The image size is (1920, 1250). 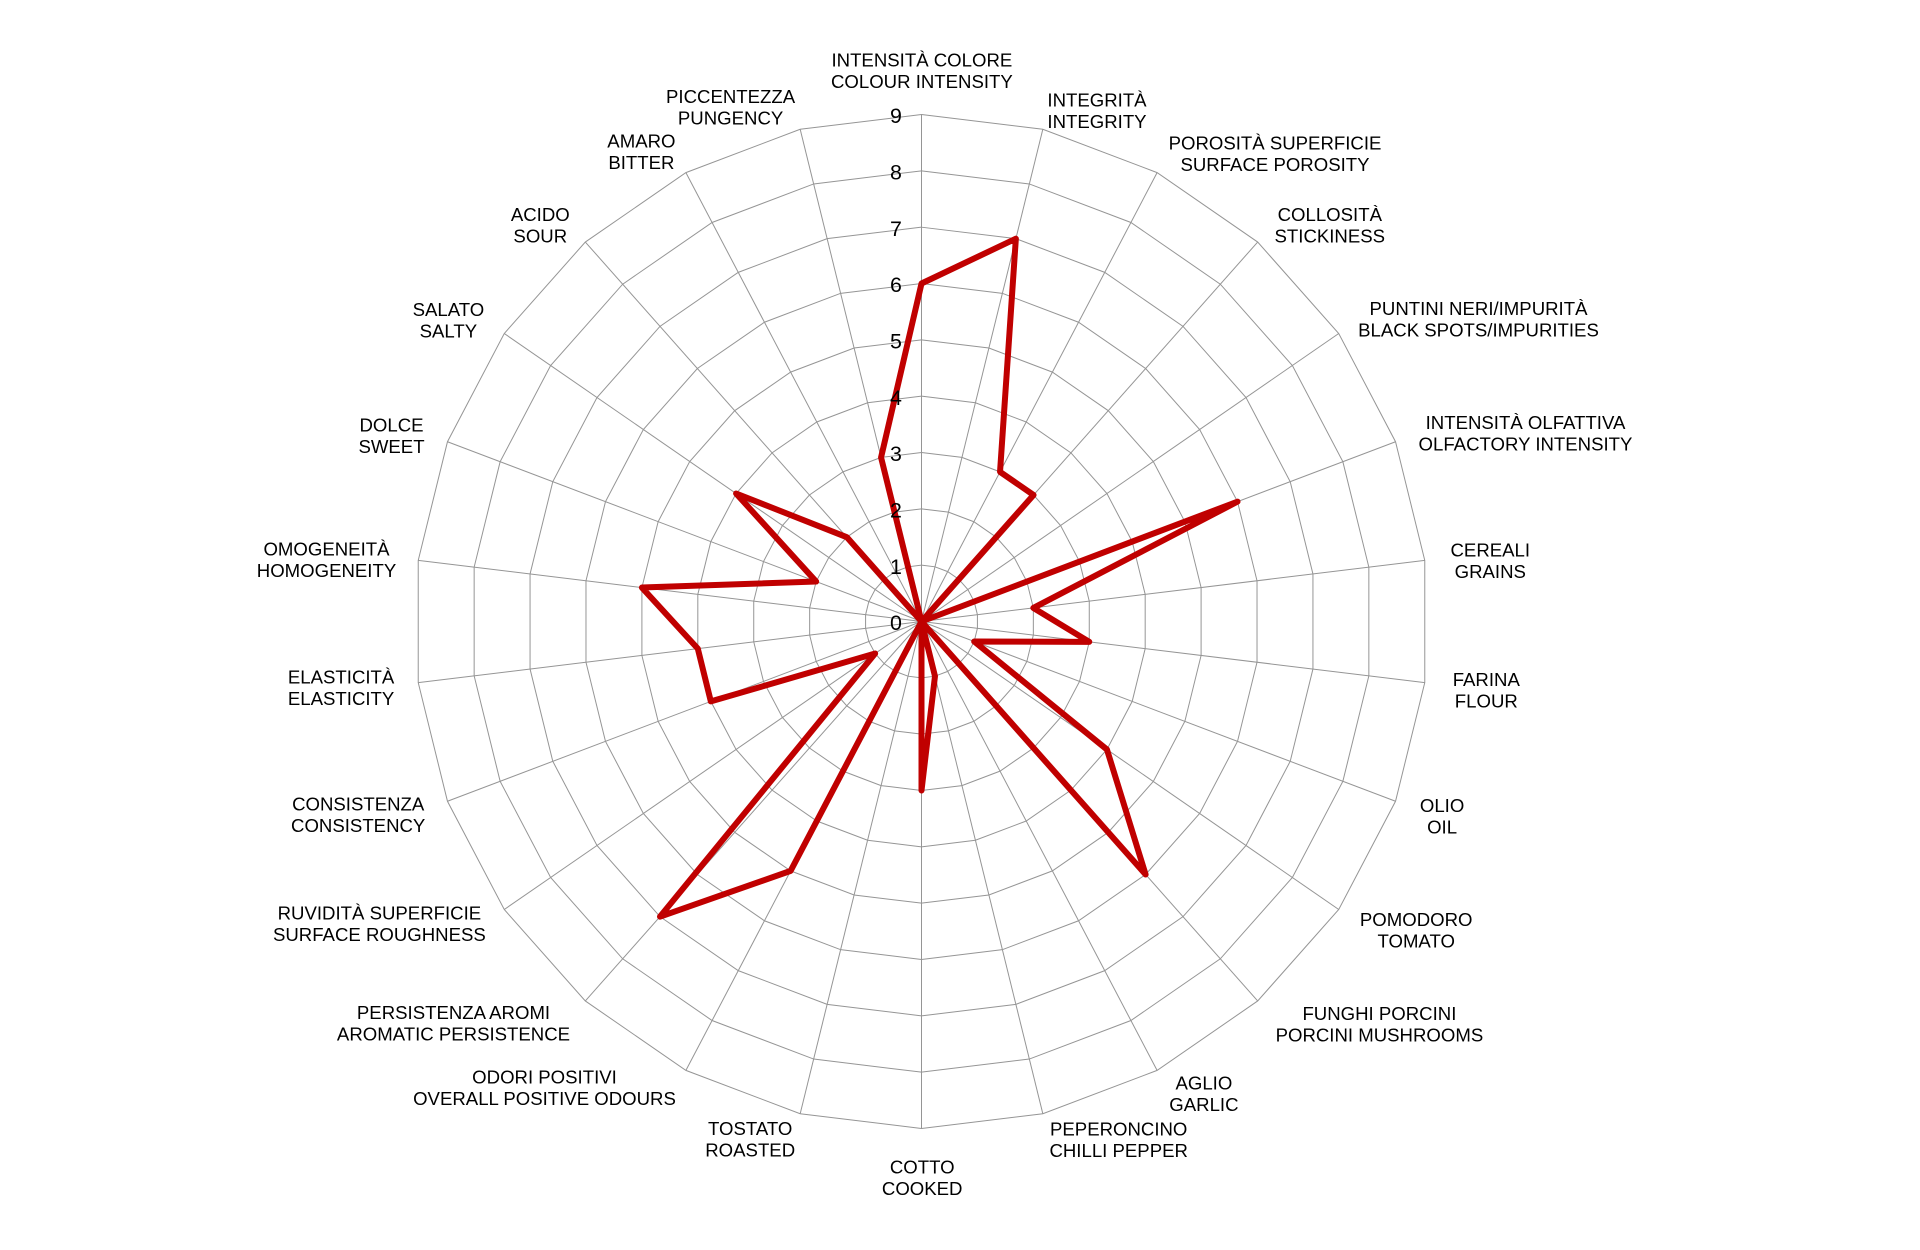 What do you see at coordinates (326, 570) in the screenshot?
I see `svg-text: HOMOGENEITY` at bounding box center [326, 570].